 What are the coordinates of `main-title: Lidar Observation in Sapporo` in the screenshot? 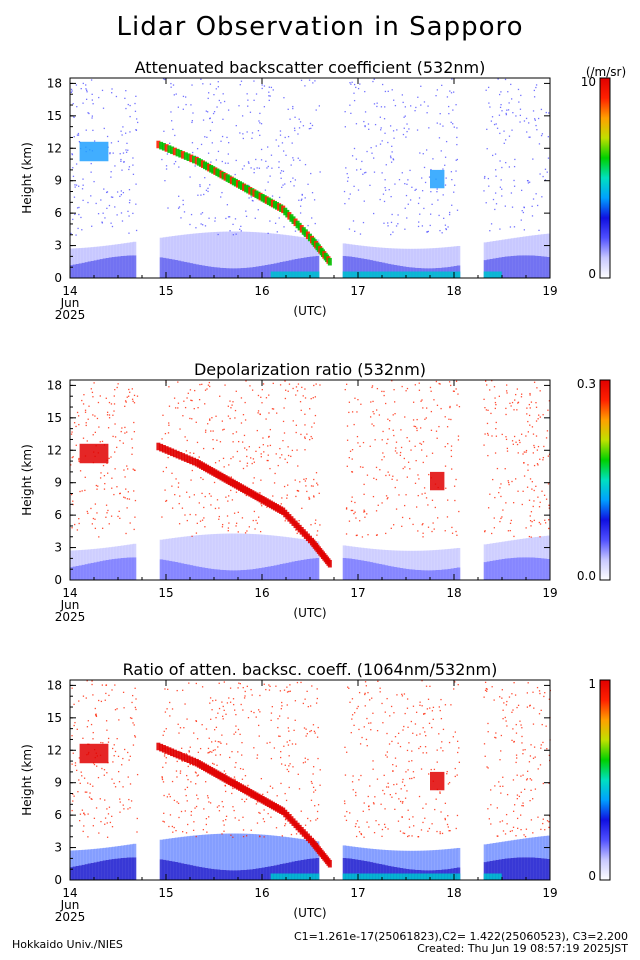 It's located at (320, 27).